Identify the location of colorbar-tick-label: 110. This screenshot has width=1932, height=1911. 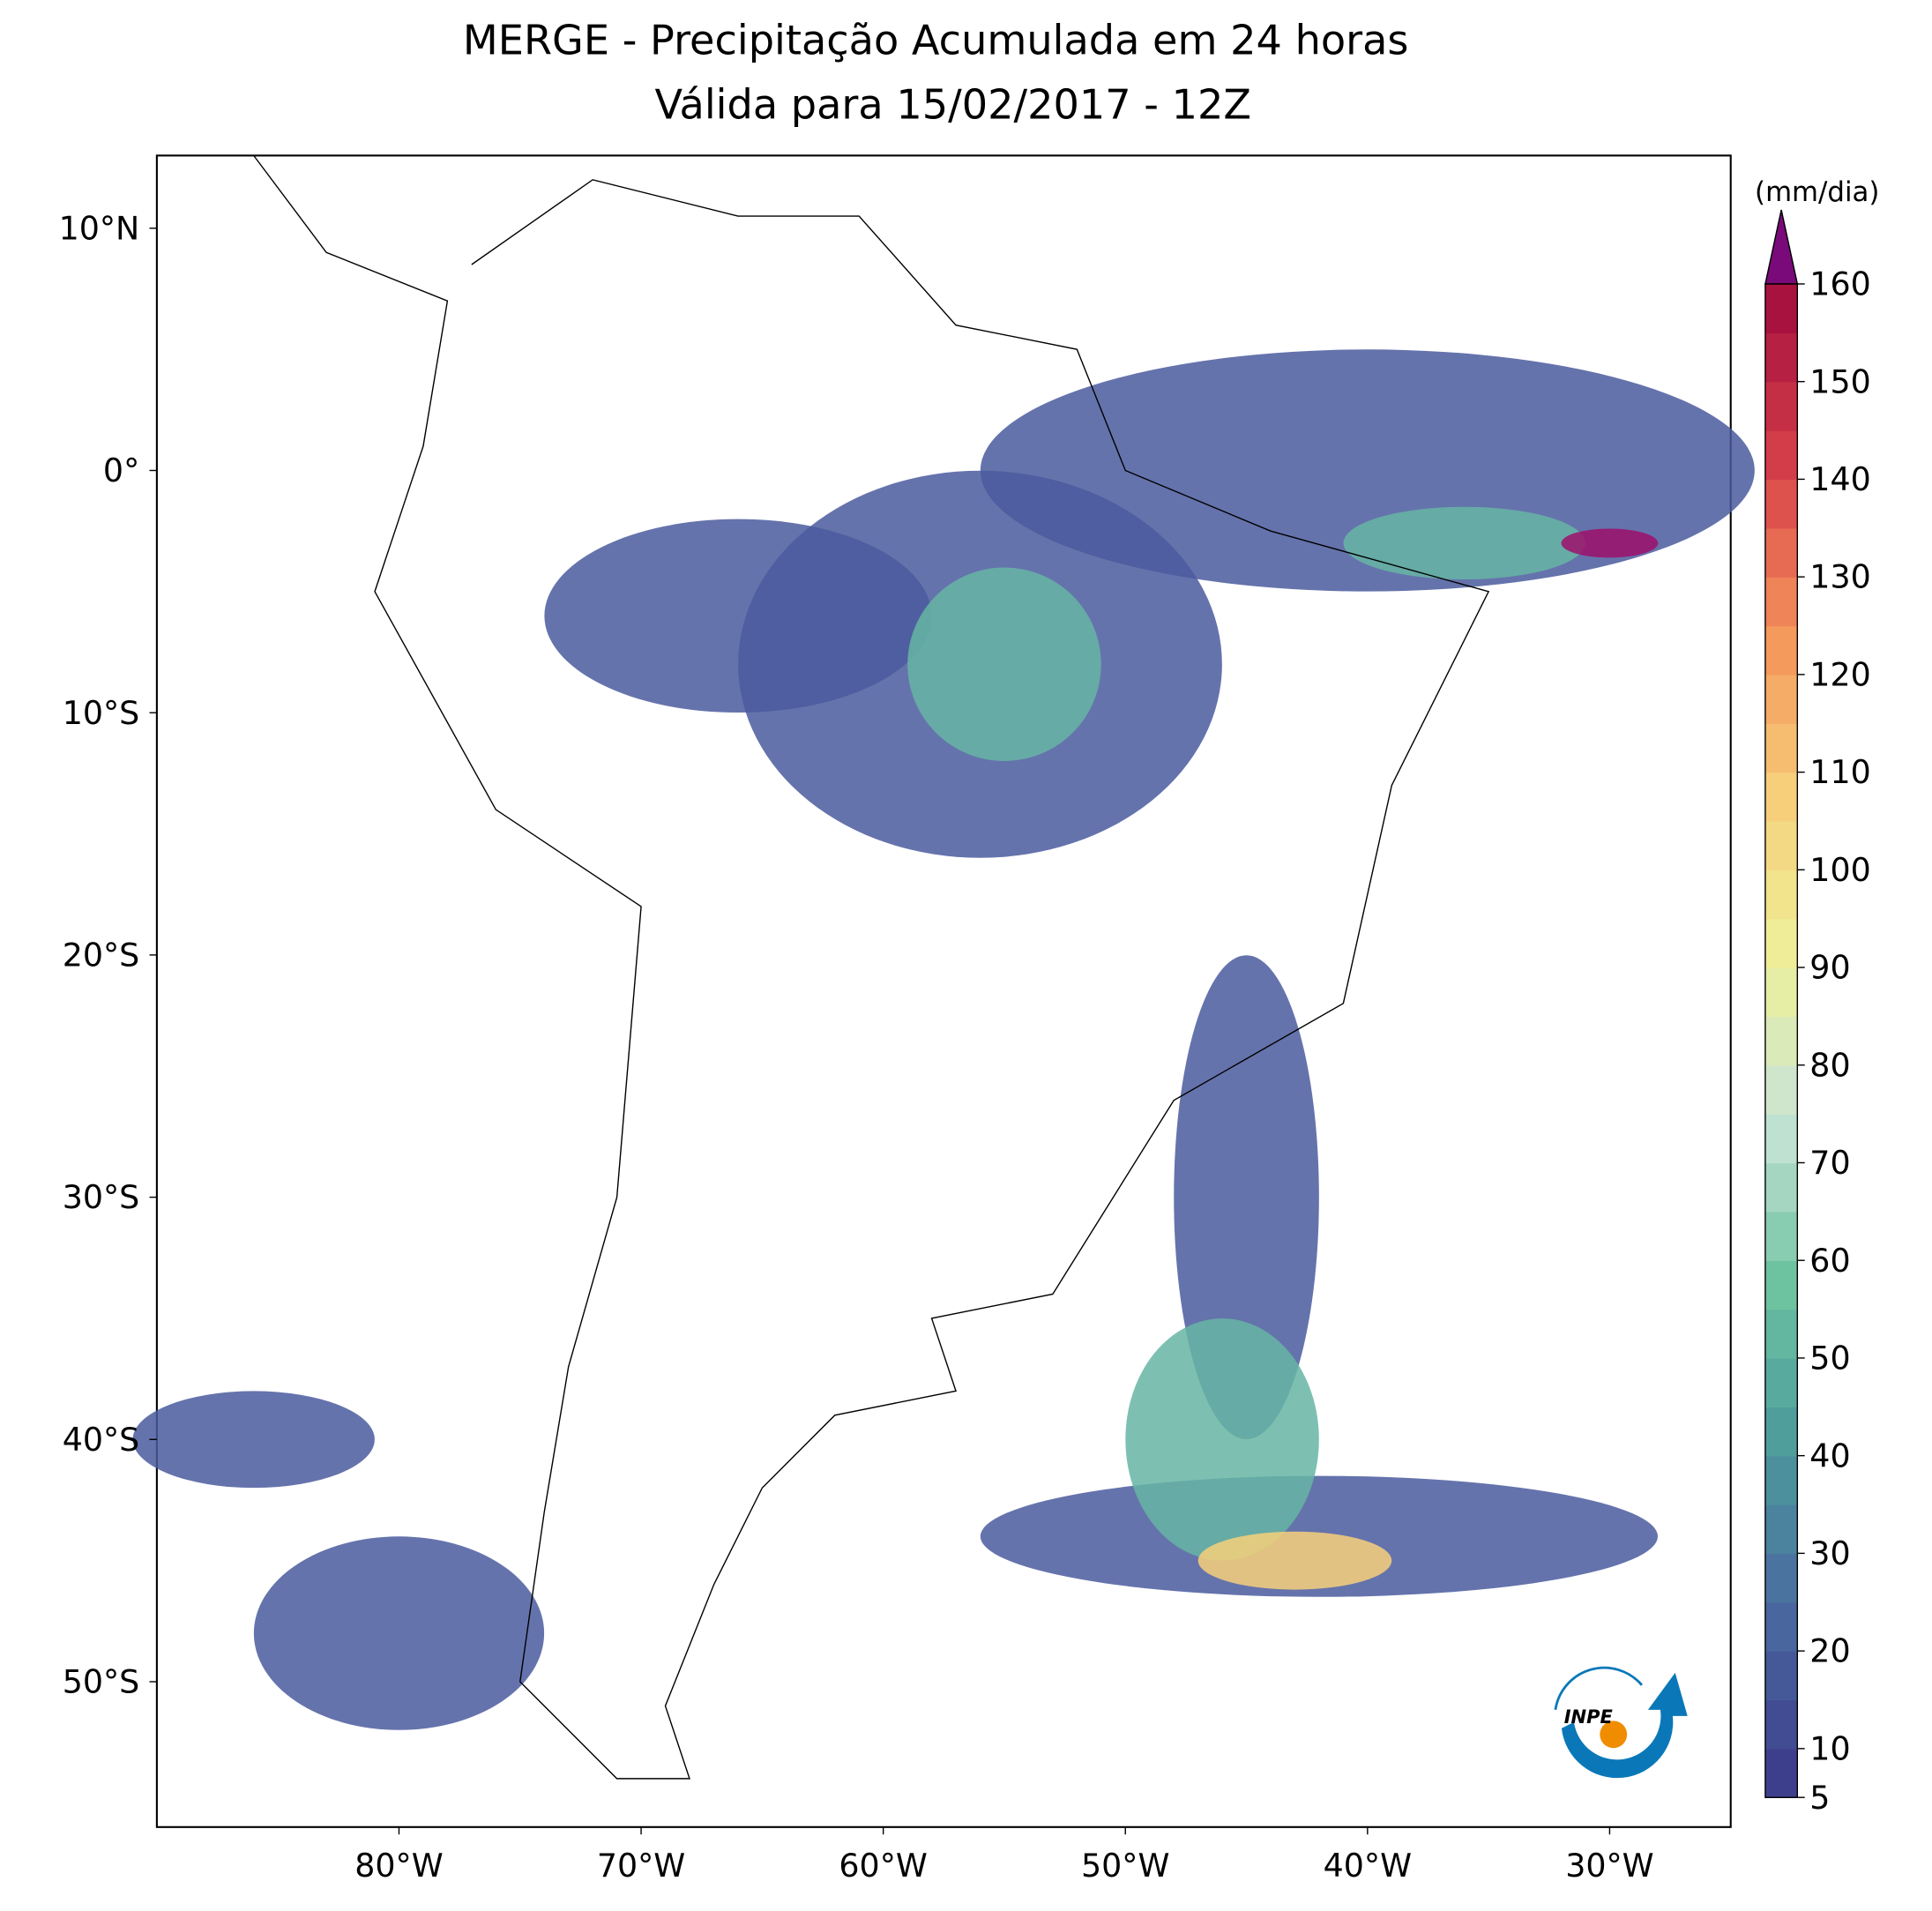
(1839, 772).